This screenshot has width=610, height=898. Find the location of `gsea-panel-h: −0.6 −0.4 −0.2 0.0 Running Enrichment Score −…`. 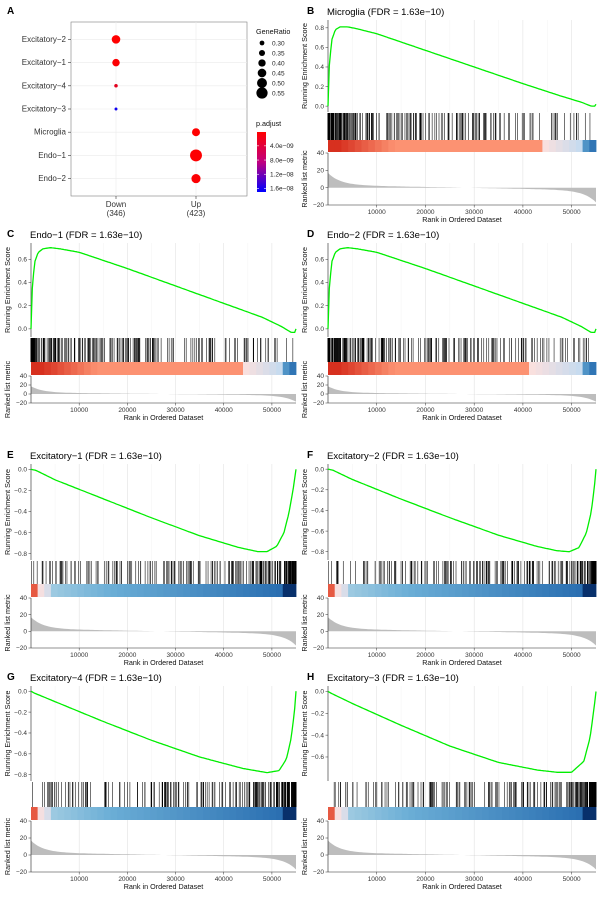

gsea-panel-h: −0.6 −0.4 −0.2 0.0 Running Enrichment Score −… is located at coordinates (448, 788).